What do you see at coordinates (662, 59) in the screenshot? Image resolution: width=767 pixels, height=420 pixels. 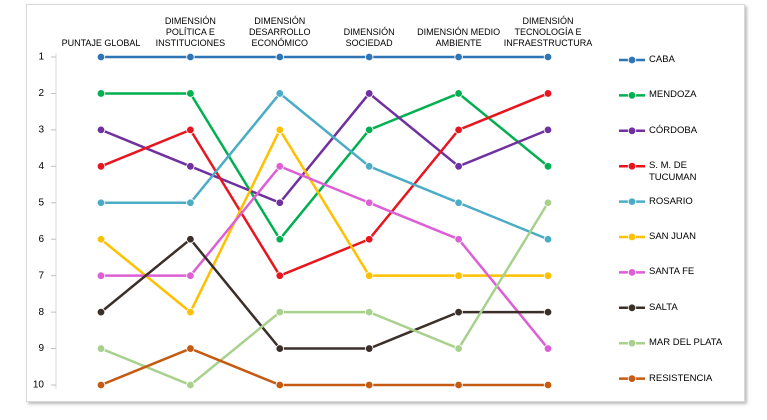 I see `legend-label: CABA` at bounding box center [662, 59].